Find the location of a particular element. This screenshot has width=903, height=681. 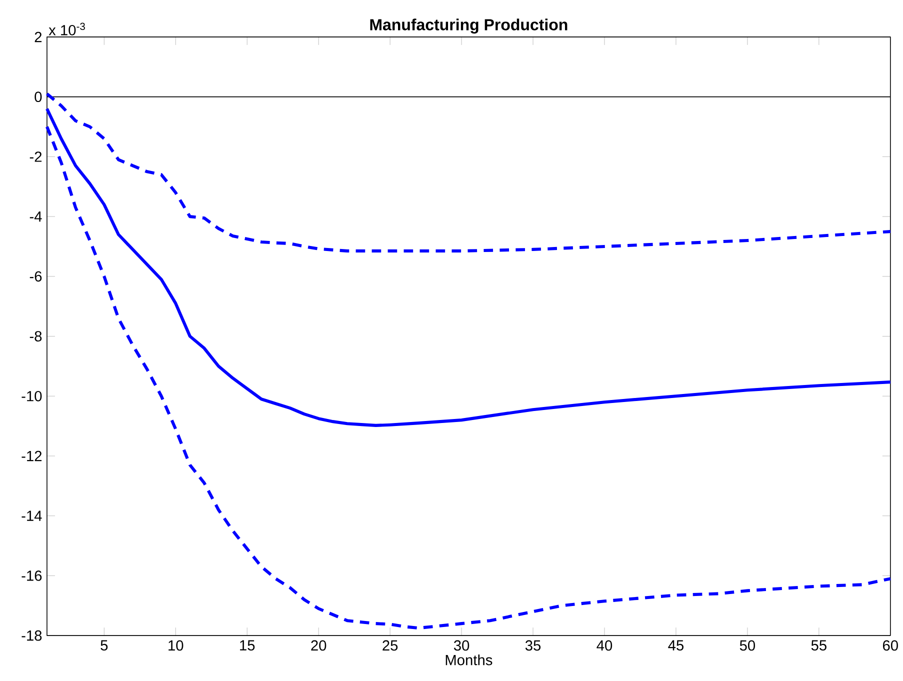

y-tick-label: -16 is located at coordinates (32, 576).